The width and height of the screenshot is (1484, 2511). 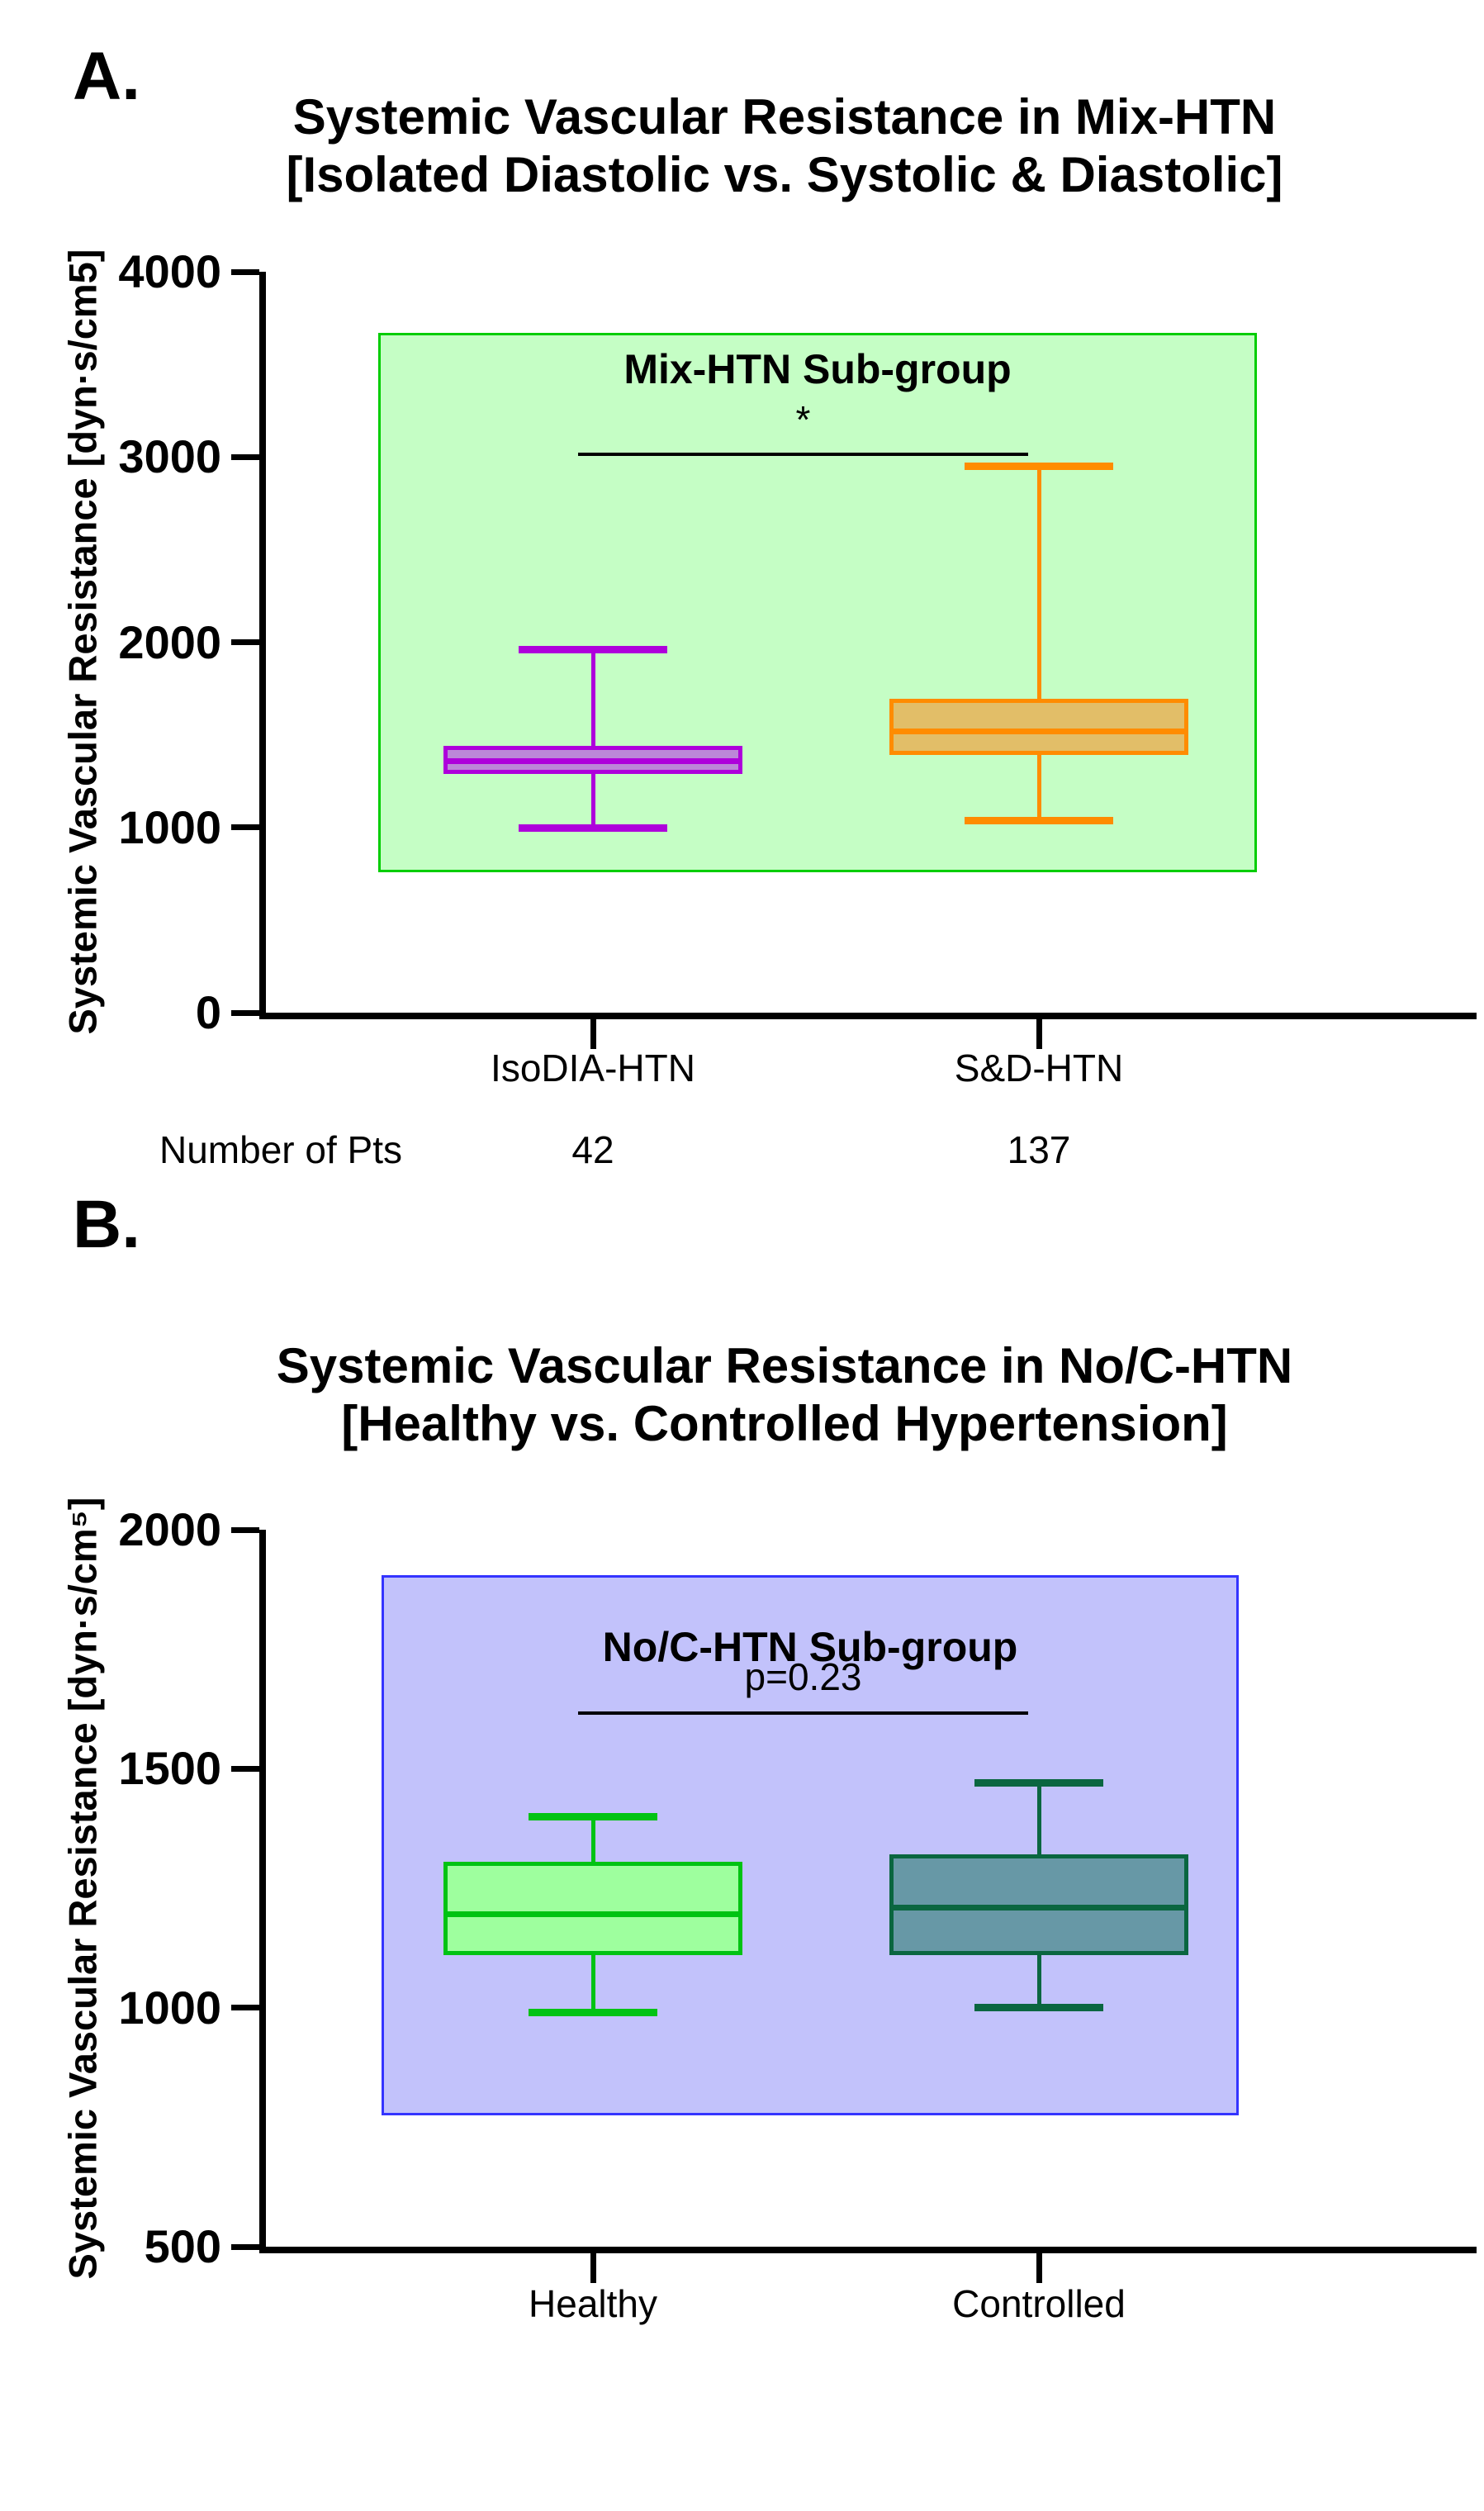 What do you see at coordinates (592, 1149) in the screenshot?
I see `panel-a-n-group1: 42` at bounding box center [592, 1149].